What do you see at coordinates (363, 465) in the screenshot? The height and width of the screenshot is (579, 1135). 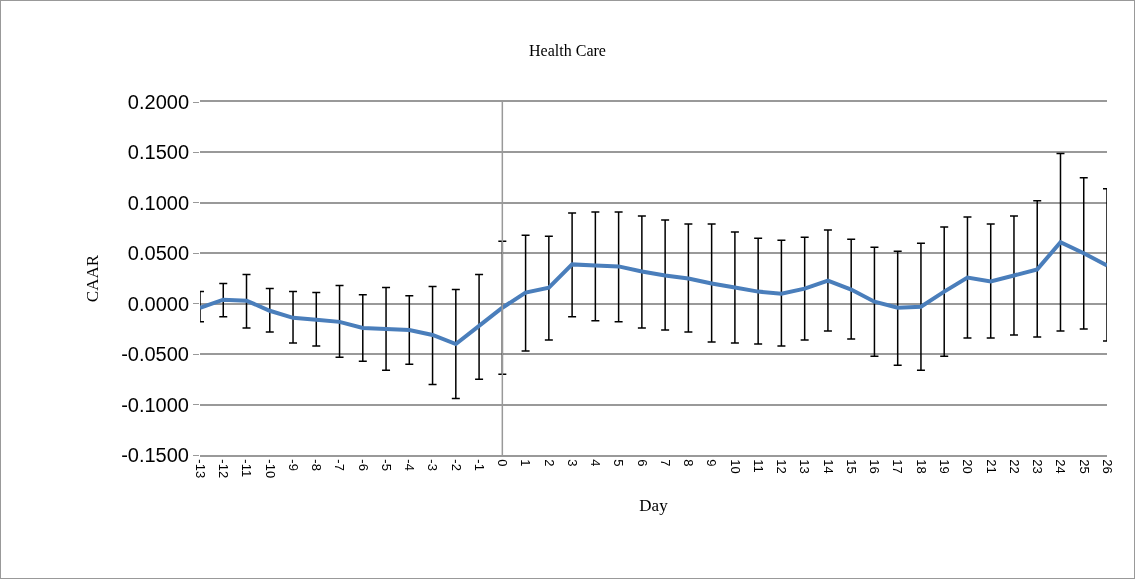 I see `x-tick-label: -6` at bounding box center [363, 465].